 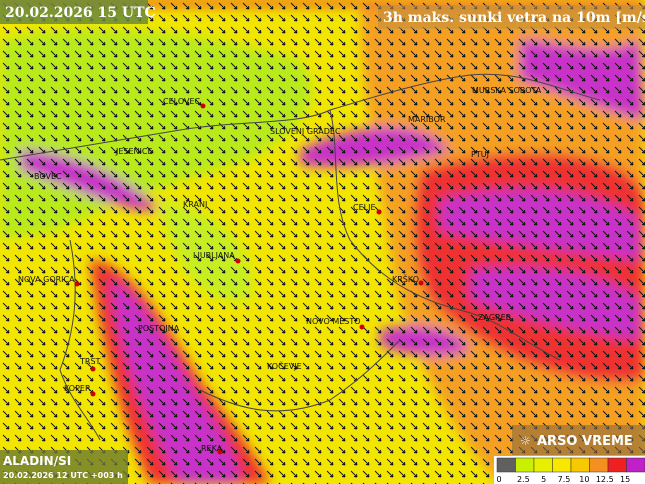 What do you see at coordinates (507, 90) in the screenshot?
I see `city-label: MURSKA SOBOTA` at bounding box center [507, 90].